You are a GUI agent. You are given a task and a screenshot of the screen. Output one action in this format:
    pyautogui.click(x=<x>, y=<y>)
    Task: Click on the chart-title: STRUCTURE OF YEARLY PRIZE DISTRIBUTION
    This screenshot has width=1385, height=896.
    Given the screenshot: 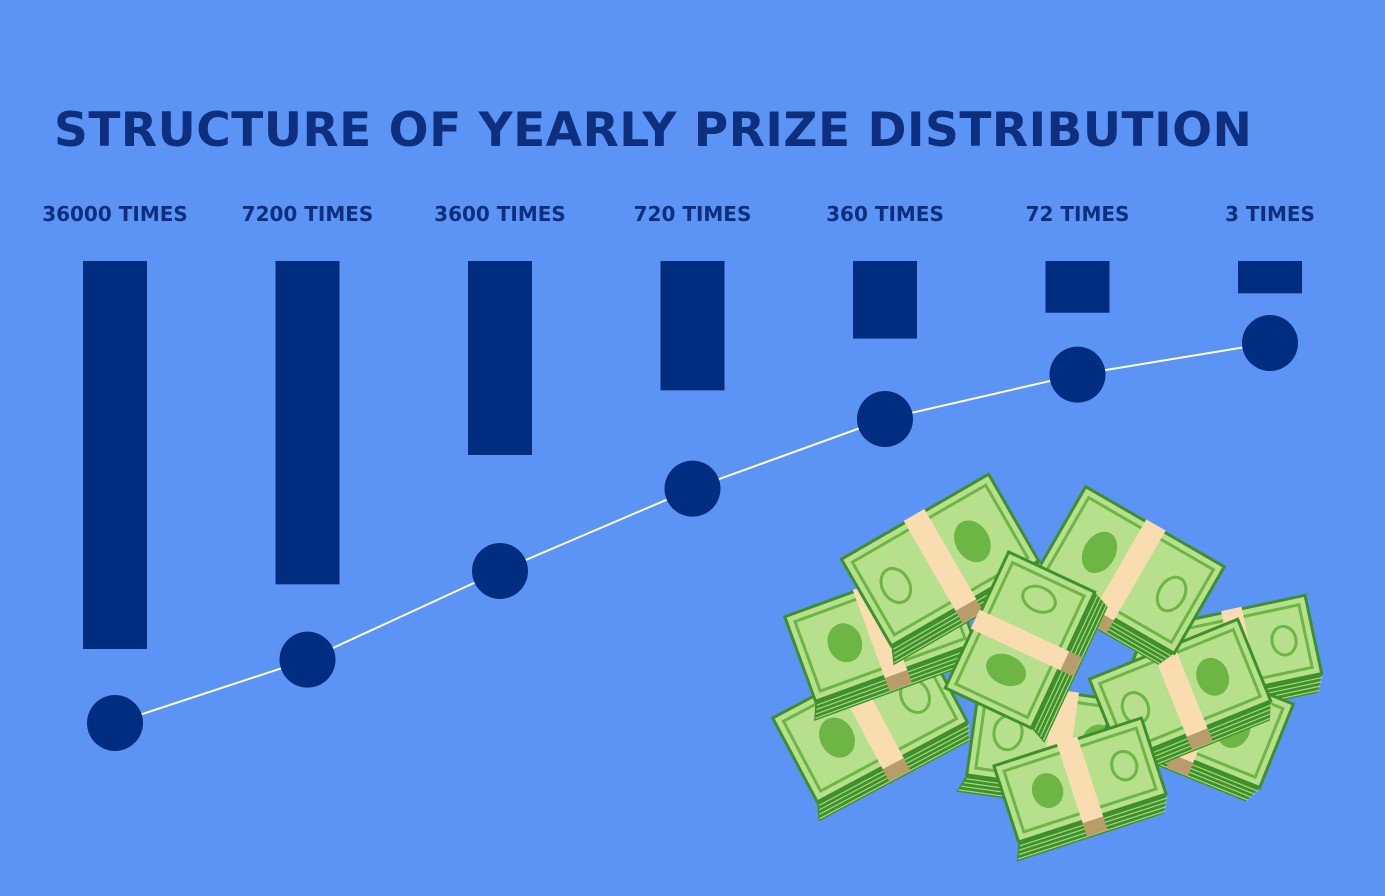 What is the action you would take?
    pyautogui.click(x=653, y=130)
    